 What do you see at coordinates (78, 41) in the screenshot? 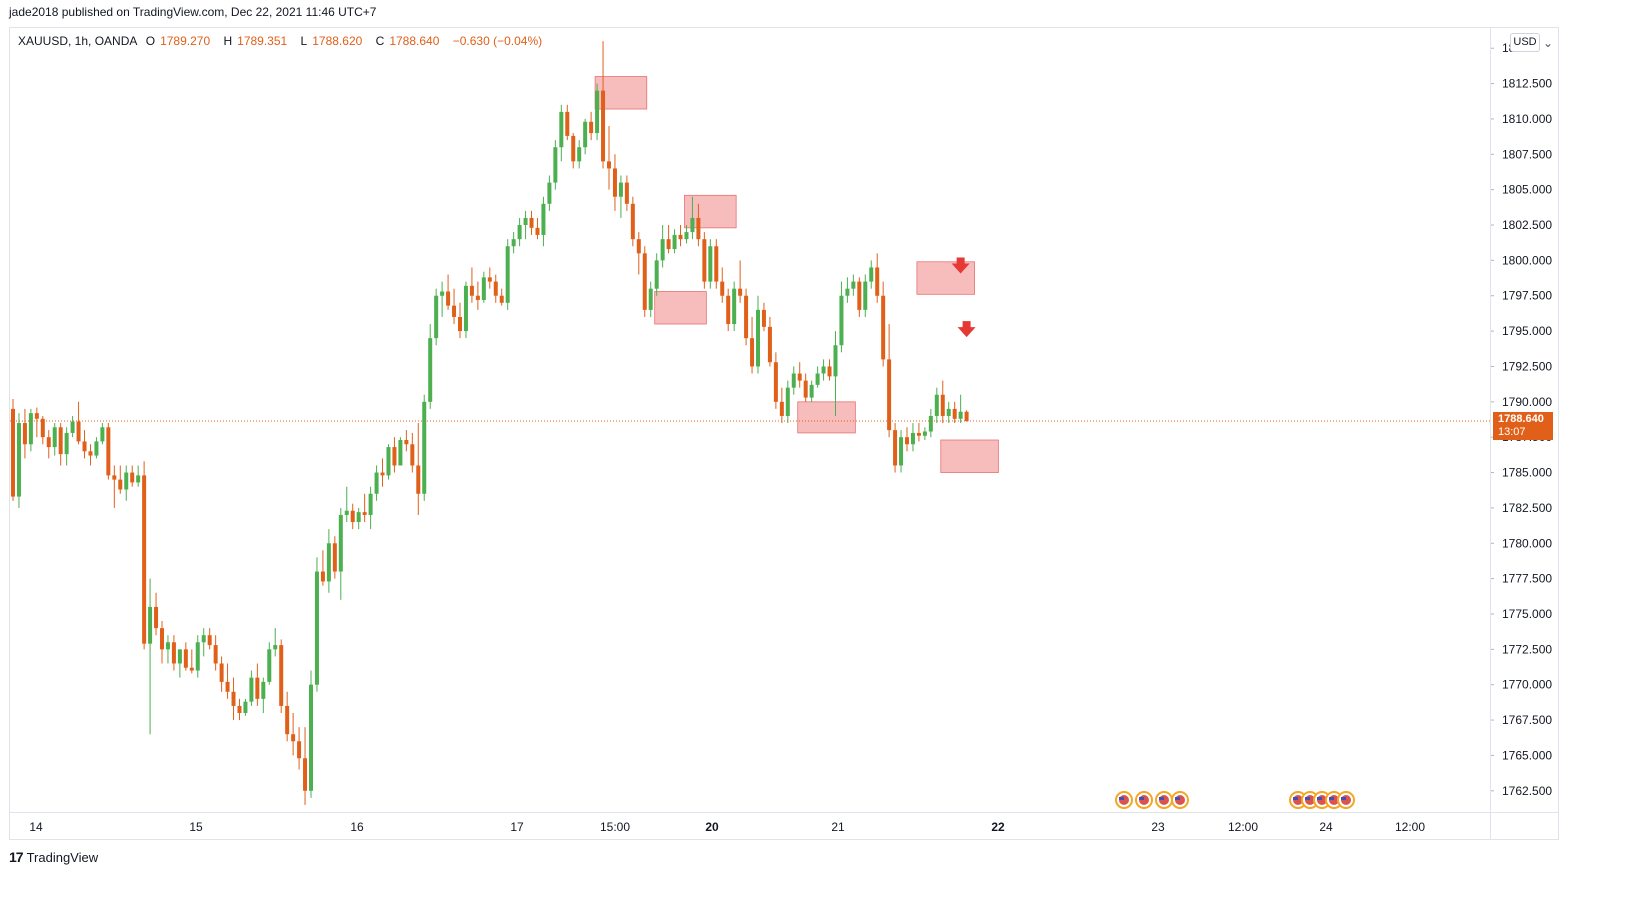
I see `symbol-name: XAUUSD, 1h, OANDA` at bounding box center [78, 41].